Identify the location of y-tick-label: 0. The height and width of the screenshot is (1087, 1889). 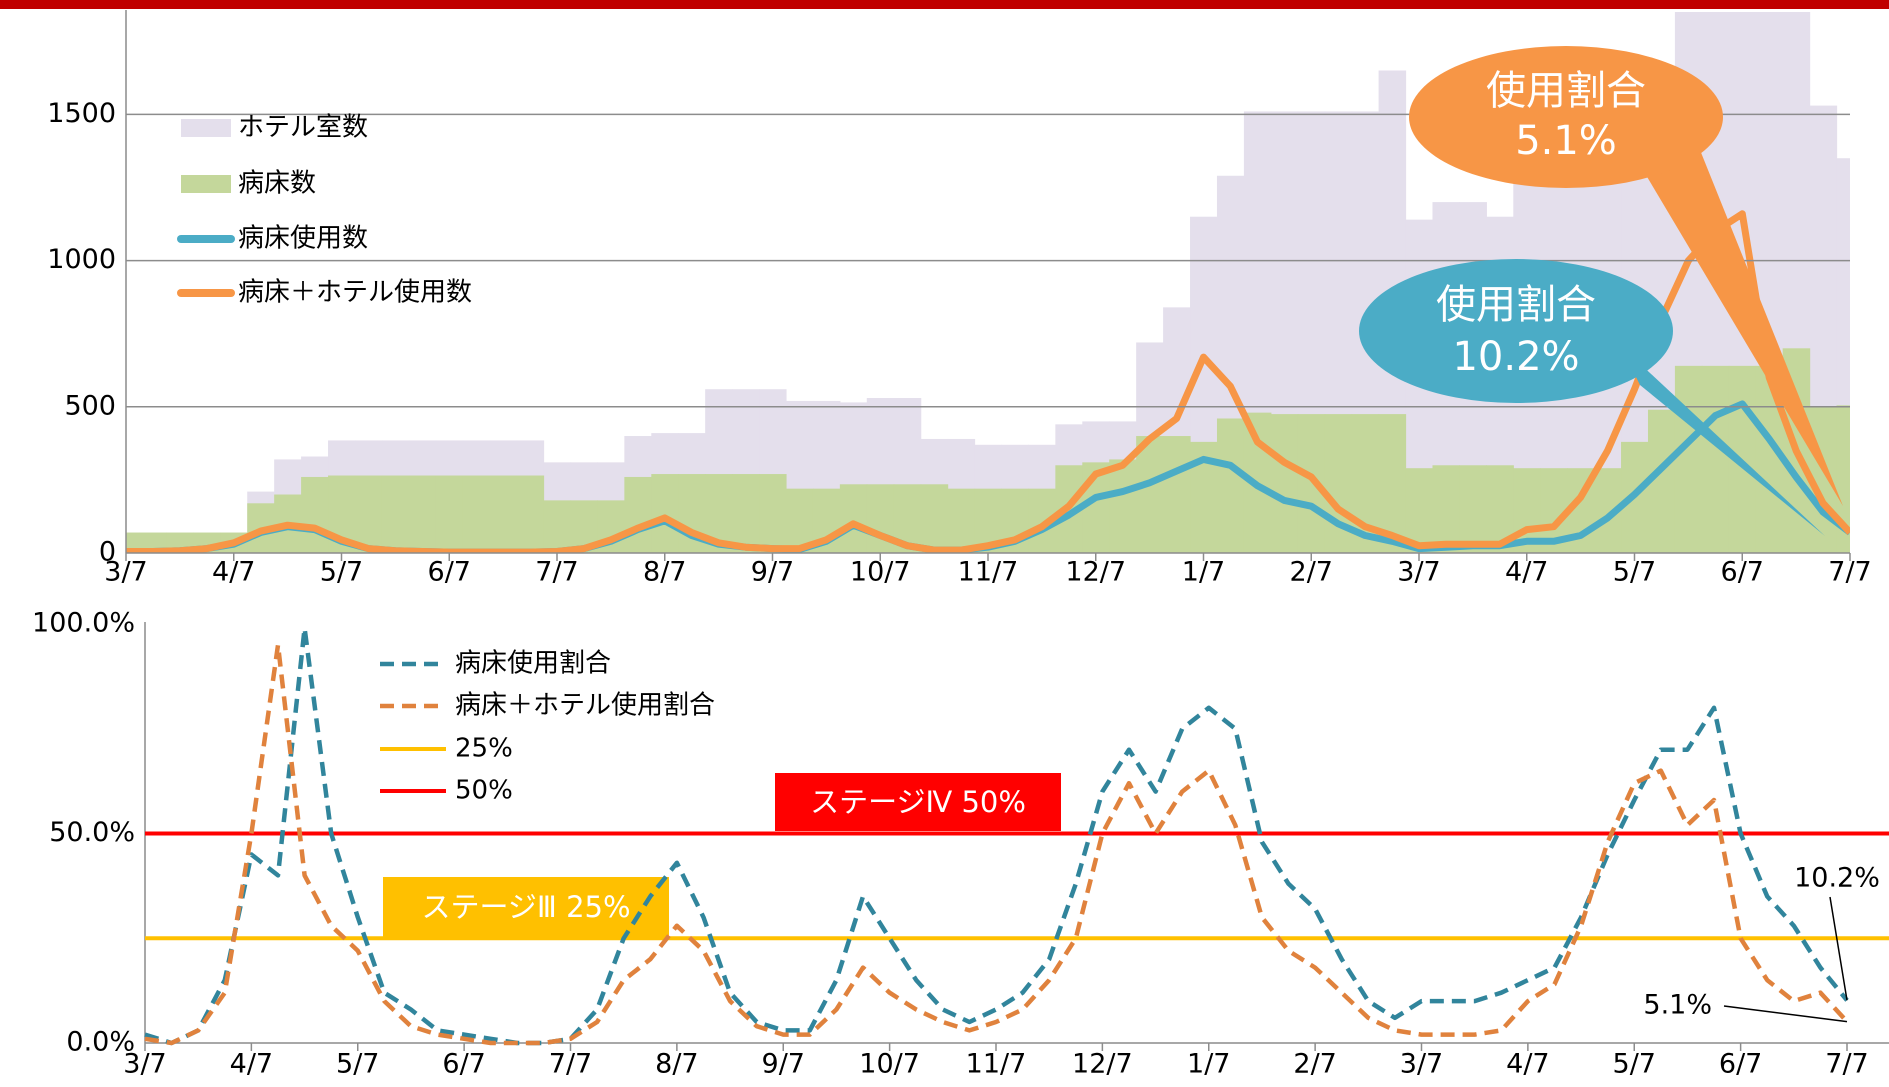
(107, 552).